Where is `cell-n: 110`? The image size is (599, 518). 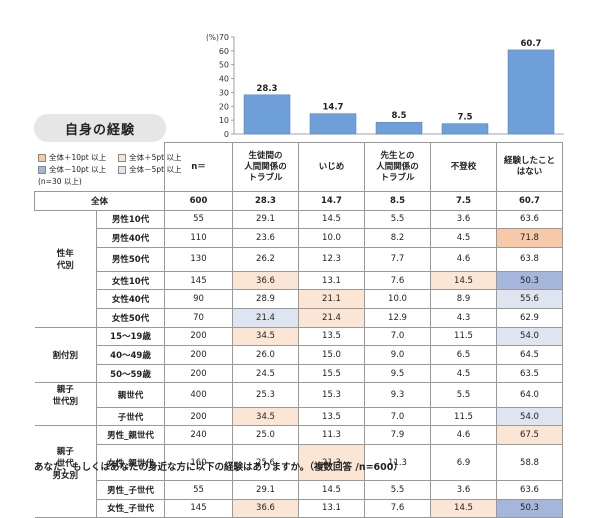
cell-n: 110 is located at coordinates (198, 238).